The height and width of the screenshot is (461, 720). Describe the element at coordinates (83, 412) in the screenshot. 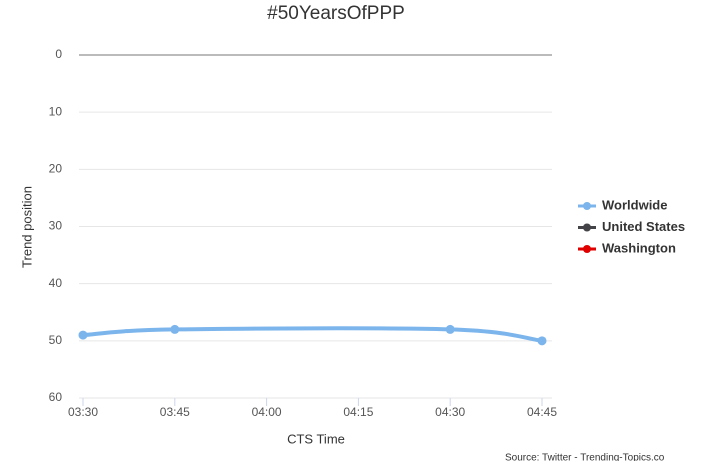

I see `x-tick-label: 03:30` at that location.